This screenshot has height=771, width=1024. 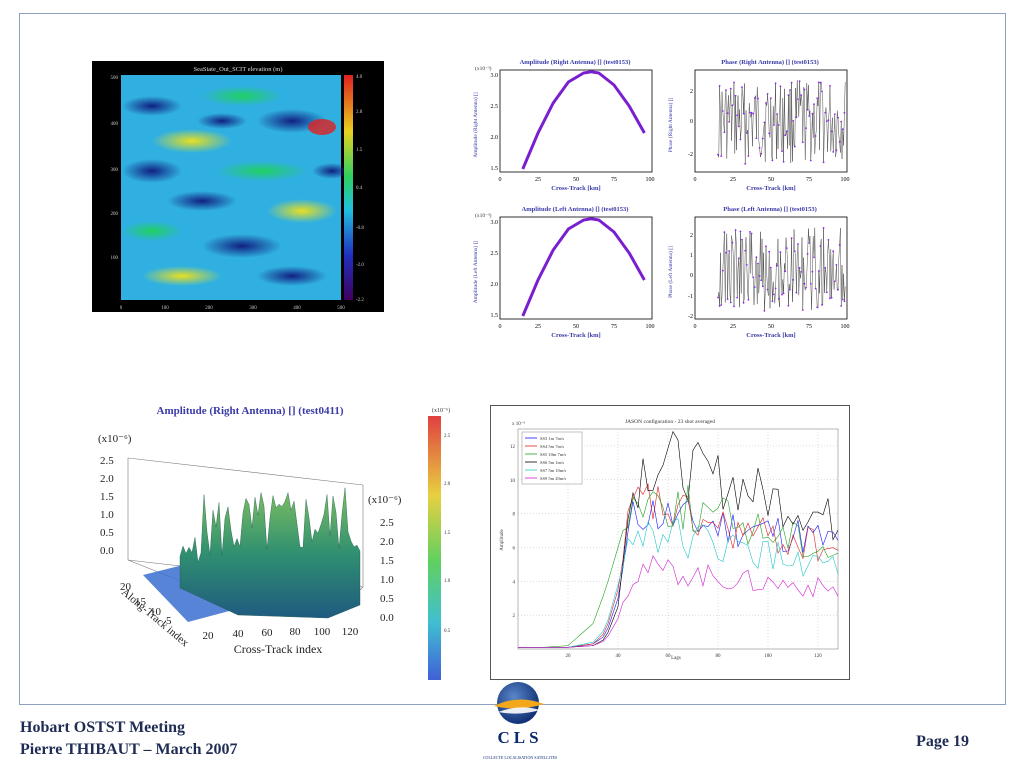 I want to click on phase-left-yticks: 2 1 0 -1 -2, so click(x=690, y=276).